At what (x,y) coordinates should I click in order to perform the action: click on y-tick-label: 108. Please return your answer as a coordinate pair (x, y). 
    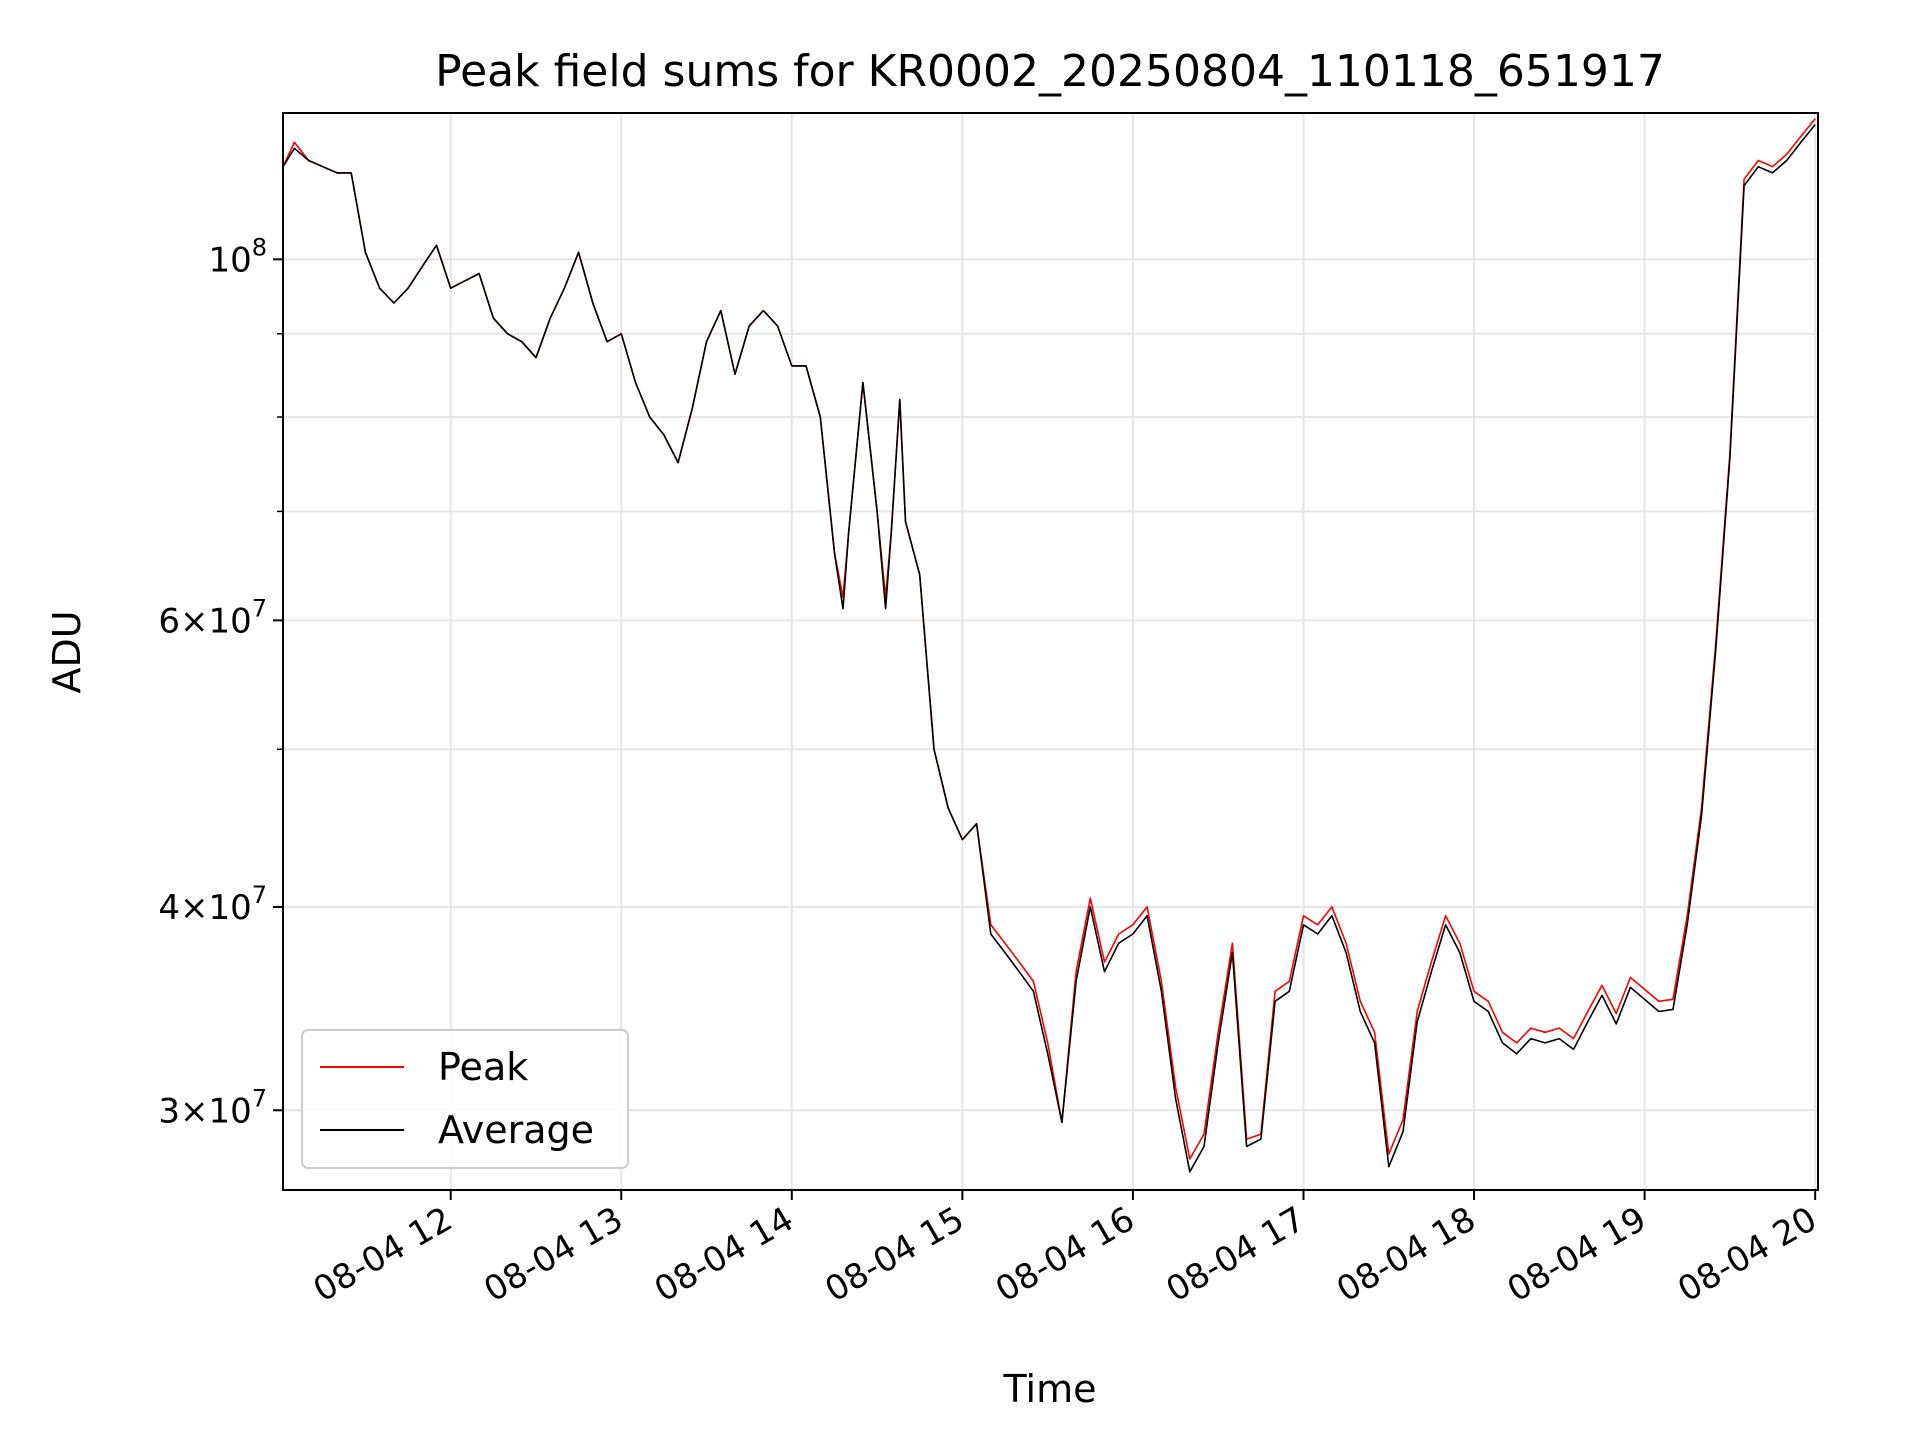
    Looking at the image, I should click on (237, 256).